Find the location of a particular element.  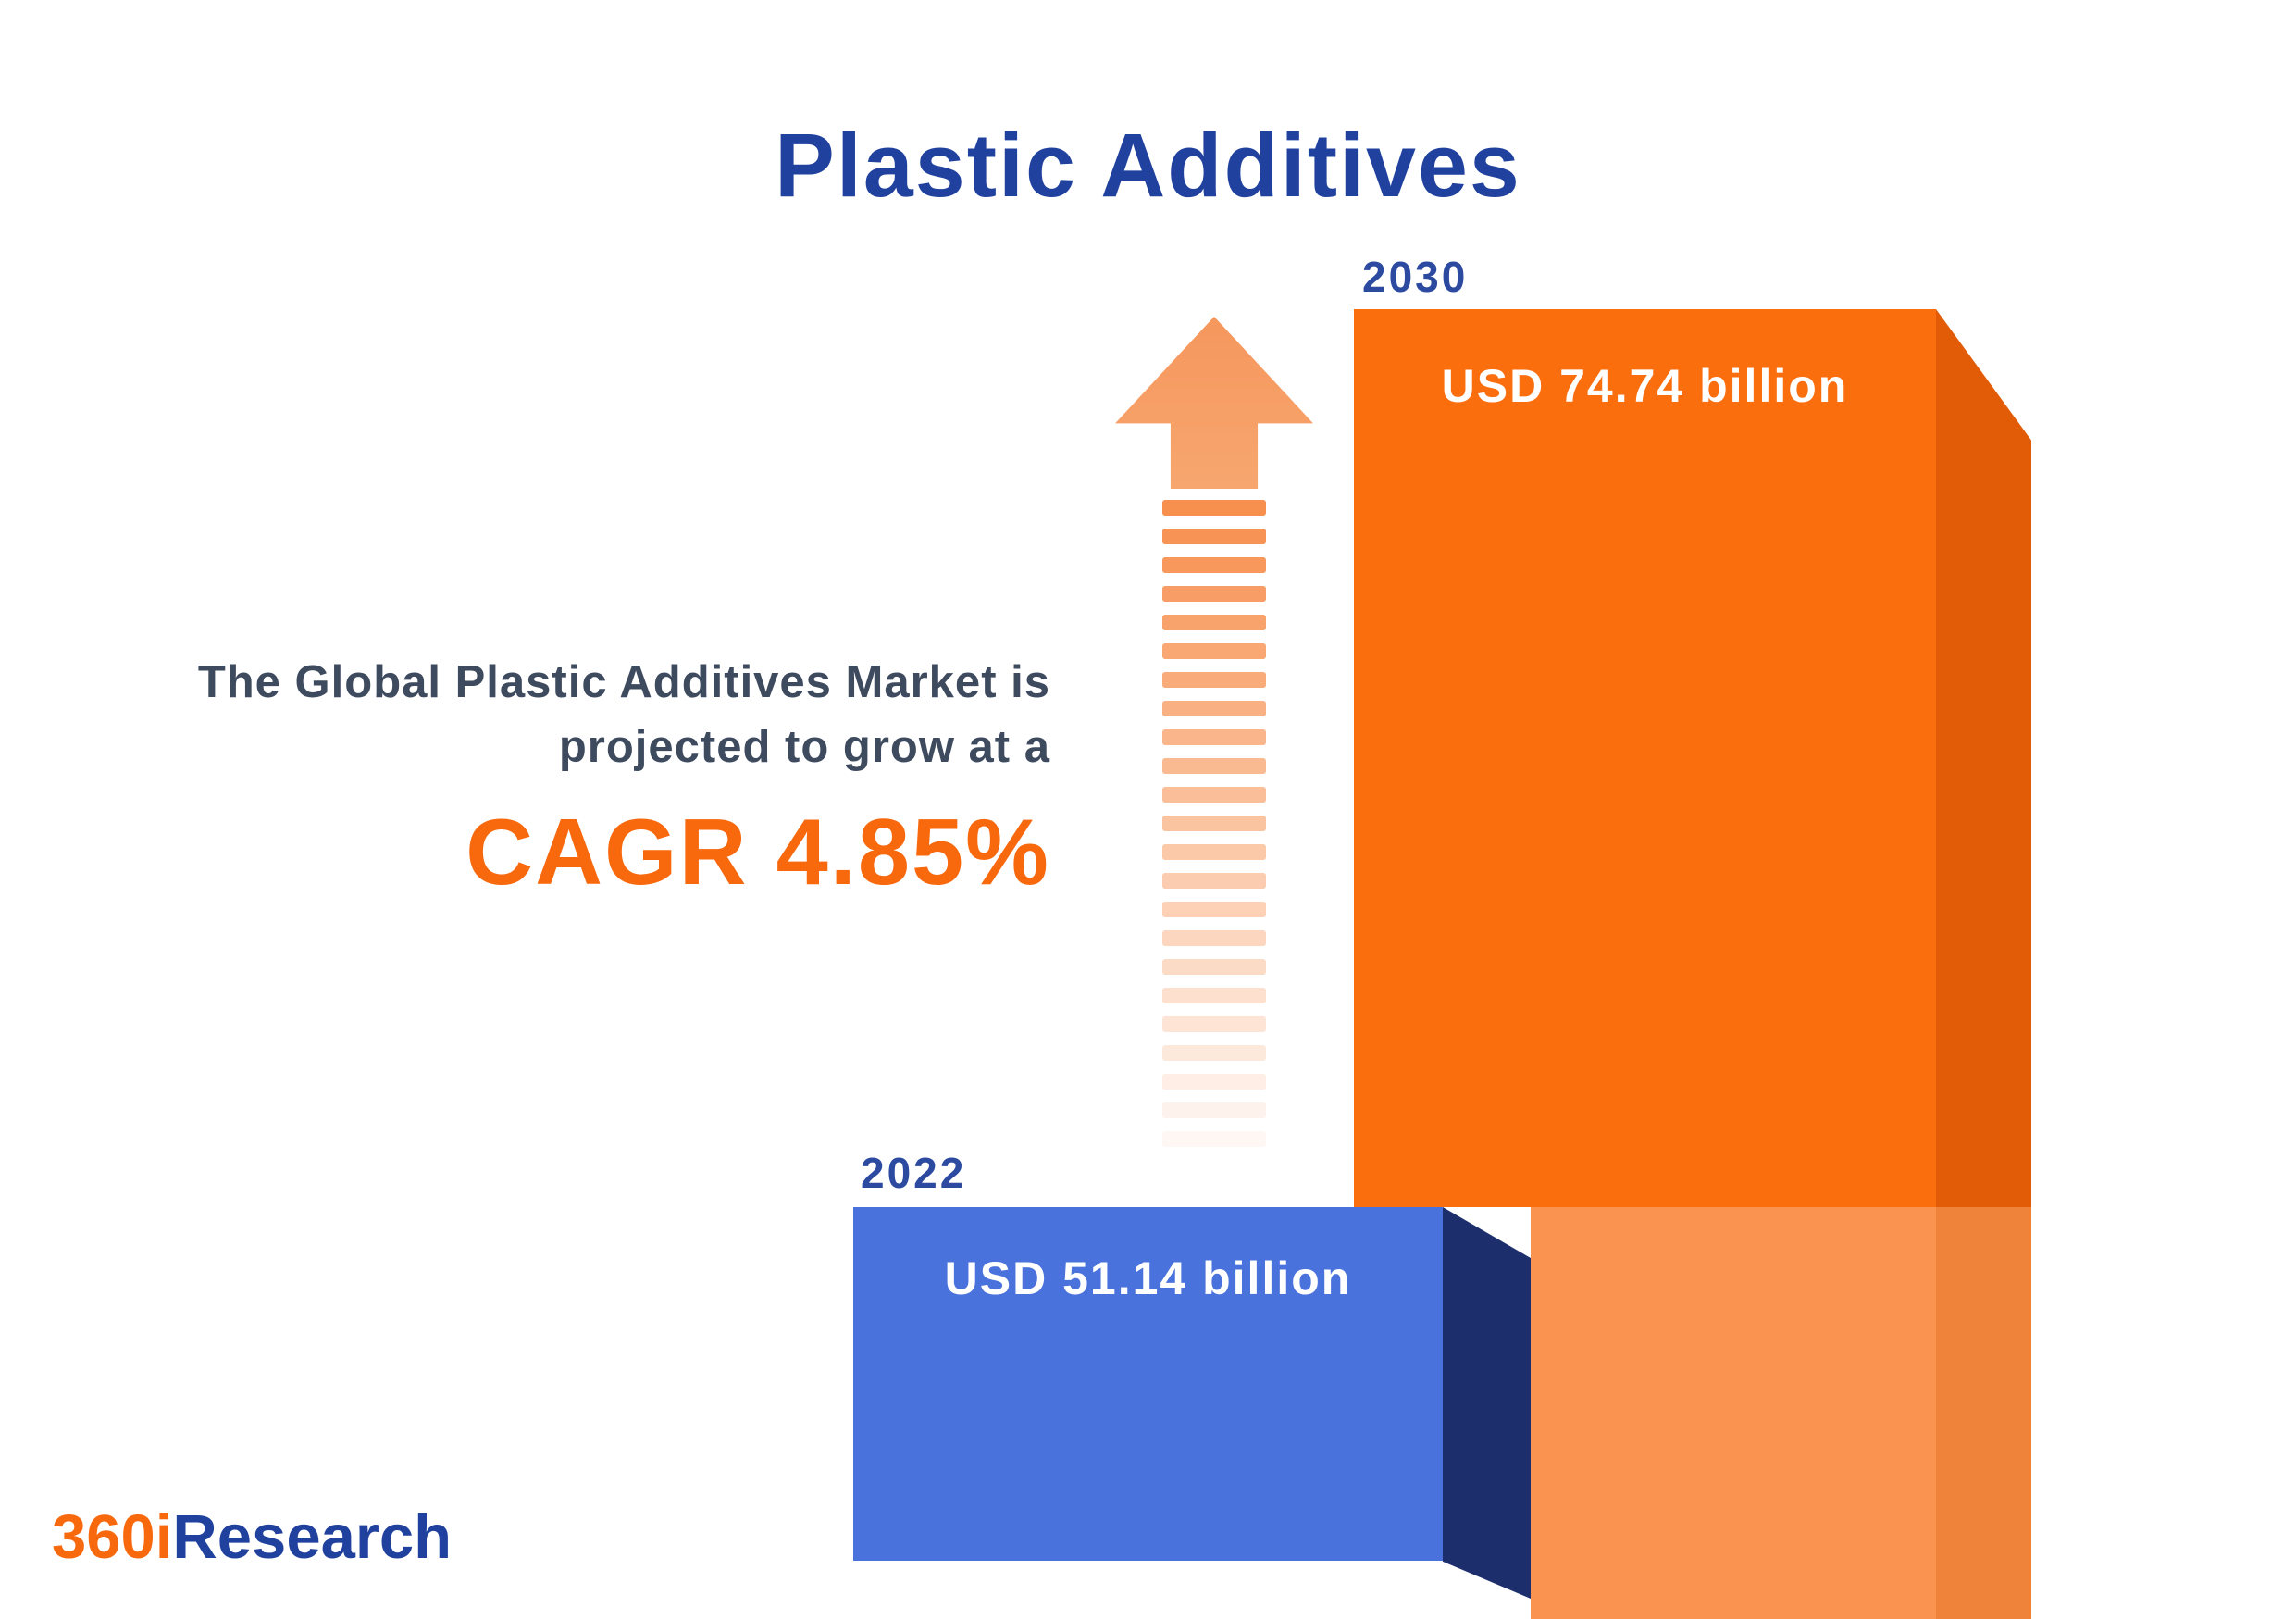

arrow-dashes is located at coordinates (1214, 830).